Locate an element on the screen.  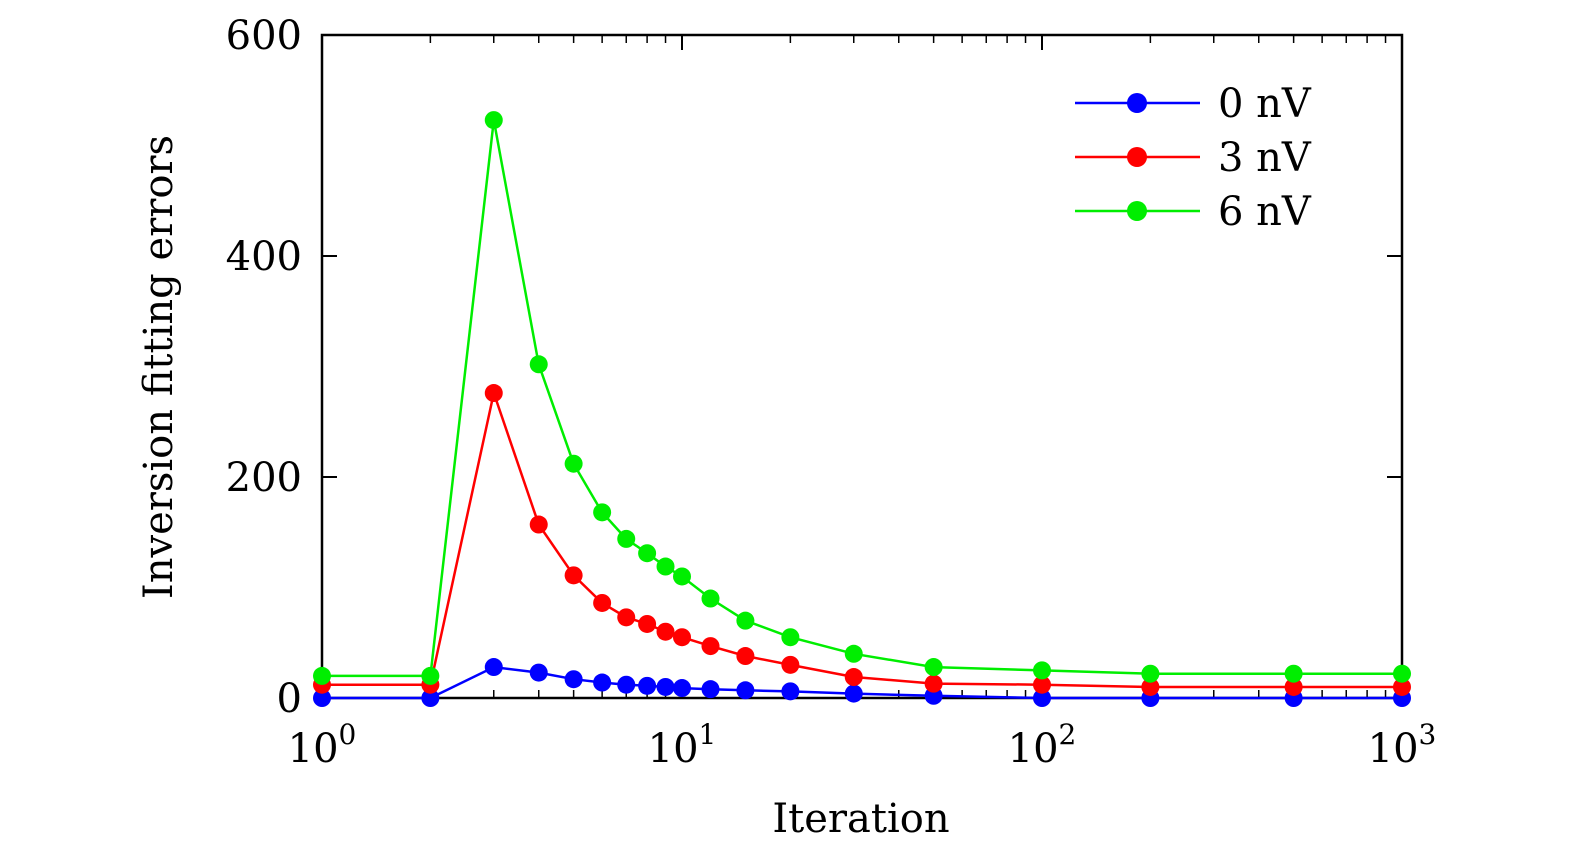
x-tick-exponent: 0 is located at coordinates (348, 734).